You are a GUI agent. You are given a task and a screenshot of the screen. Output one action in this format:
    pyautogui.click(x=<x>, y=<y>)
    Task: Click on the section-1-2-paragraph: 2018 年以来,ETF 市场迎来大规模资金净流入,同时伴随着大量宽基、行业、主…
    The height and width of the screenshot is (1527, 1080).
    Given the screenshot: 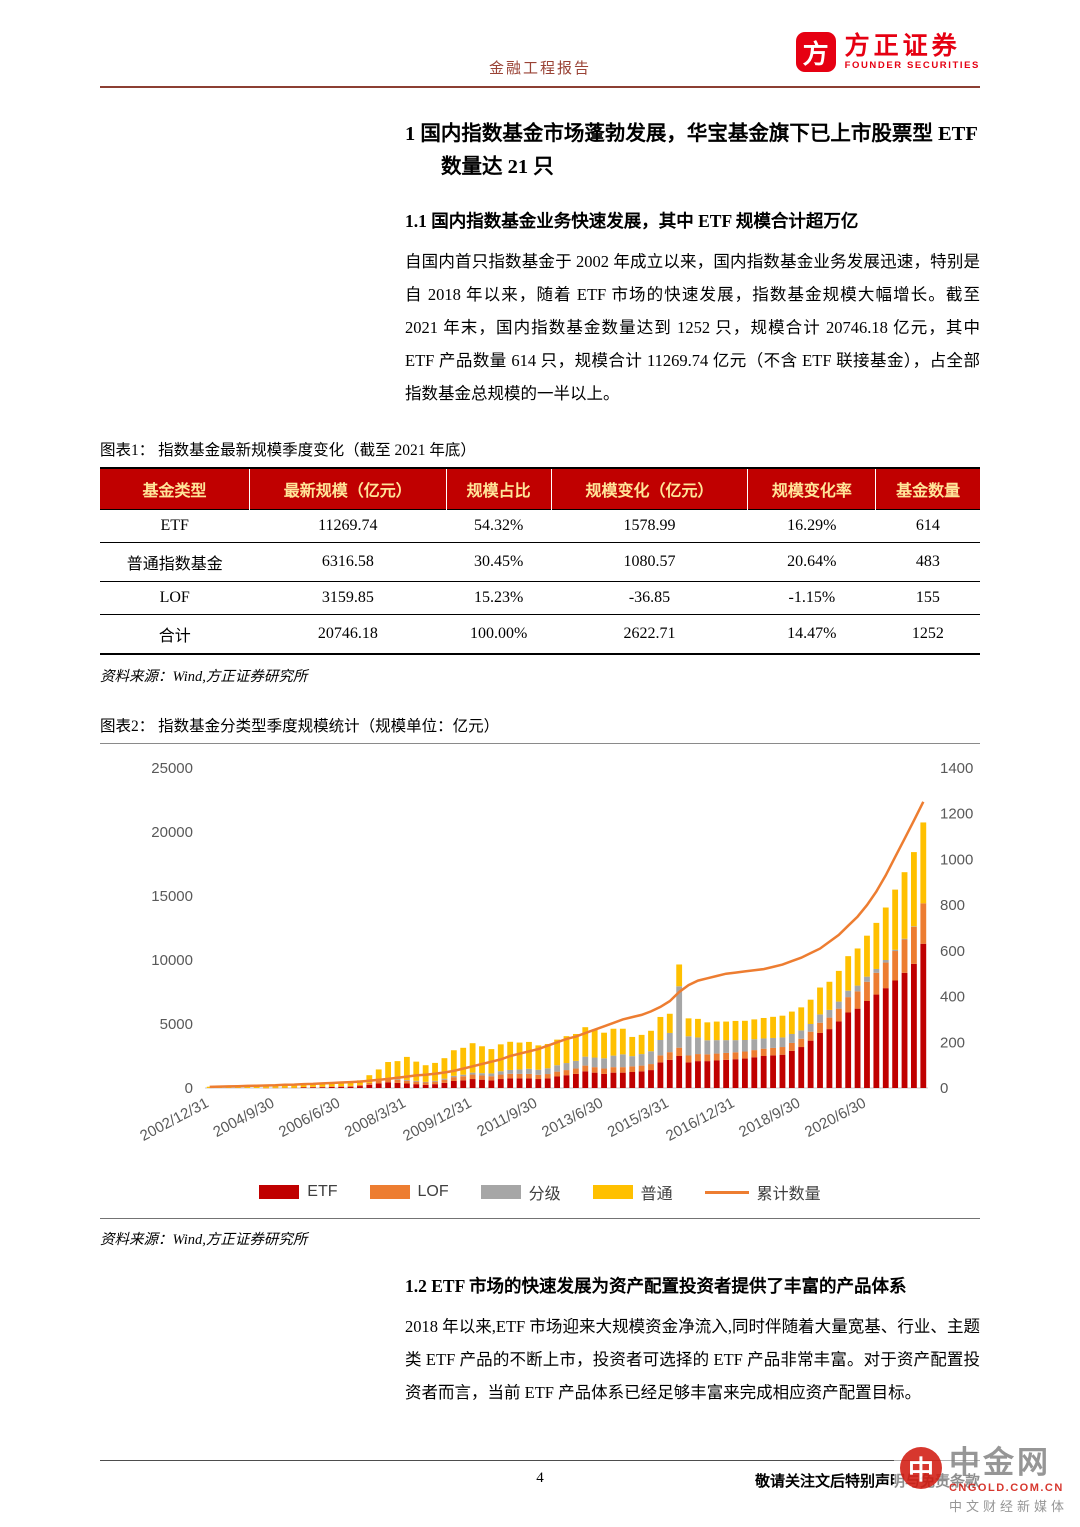 What is the action you would take?
    pyautogui.click(x=692, y=1360)
    